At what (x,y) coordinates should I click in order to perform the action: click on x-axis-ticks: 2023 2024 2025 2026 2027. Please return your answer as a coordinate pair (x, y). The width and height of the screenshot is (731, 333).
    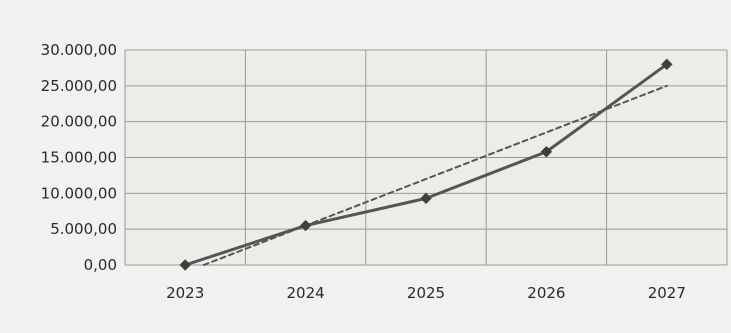
    Looking at the image, I should click on (426, 293).